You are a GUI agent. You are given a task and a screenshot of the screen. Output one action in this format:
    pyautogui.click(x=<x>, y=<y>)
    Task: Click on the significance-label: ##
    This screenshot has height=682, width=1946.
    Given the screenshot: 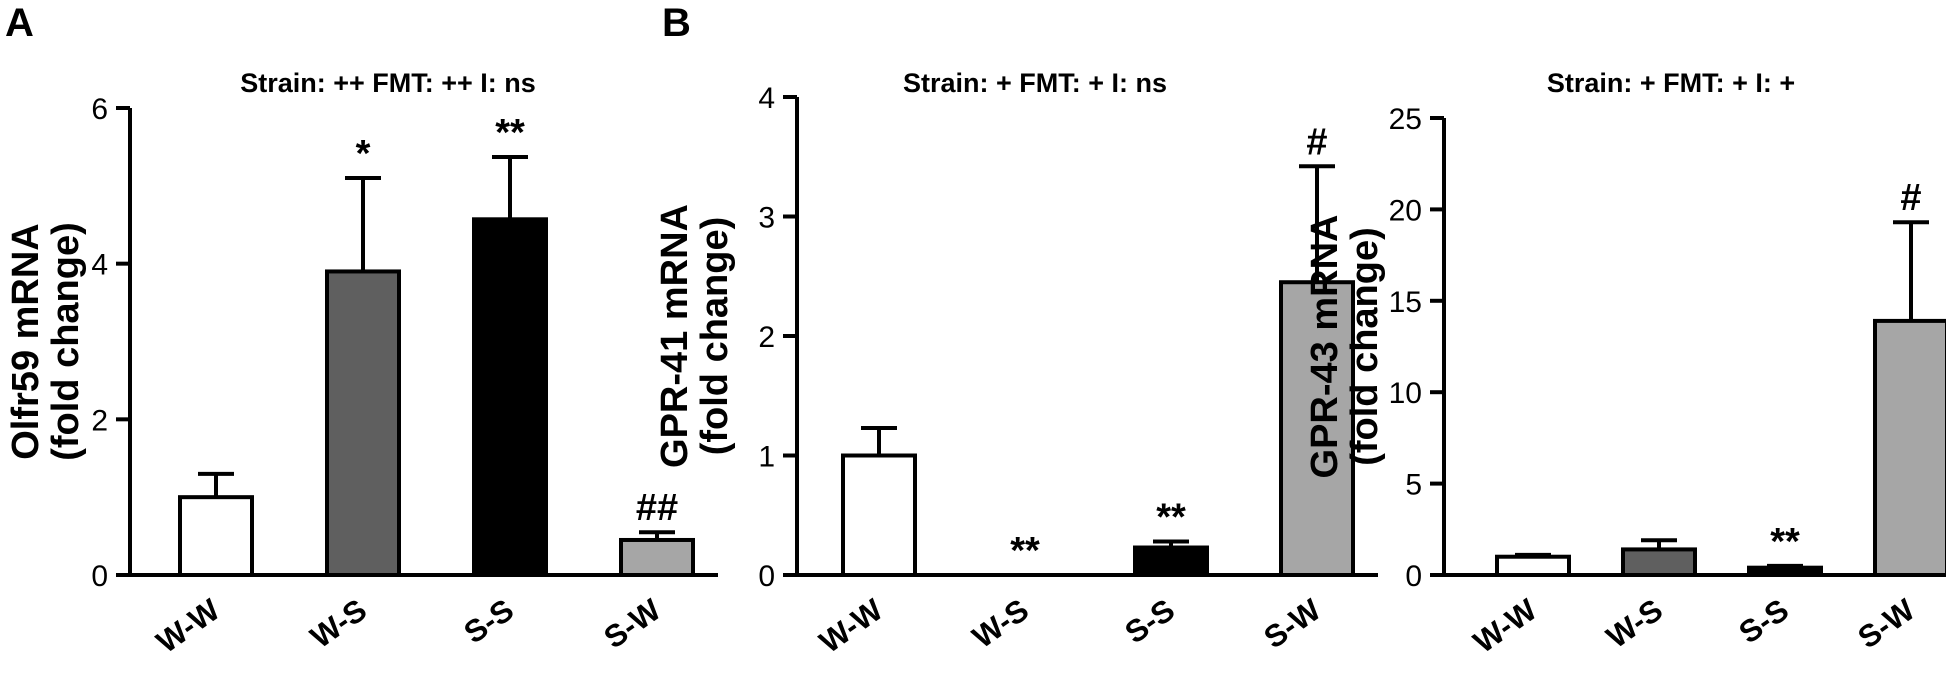 What is the action you would take?
    pyautogui.click(x=657, y=508)
    